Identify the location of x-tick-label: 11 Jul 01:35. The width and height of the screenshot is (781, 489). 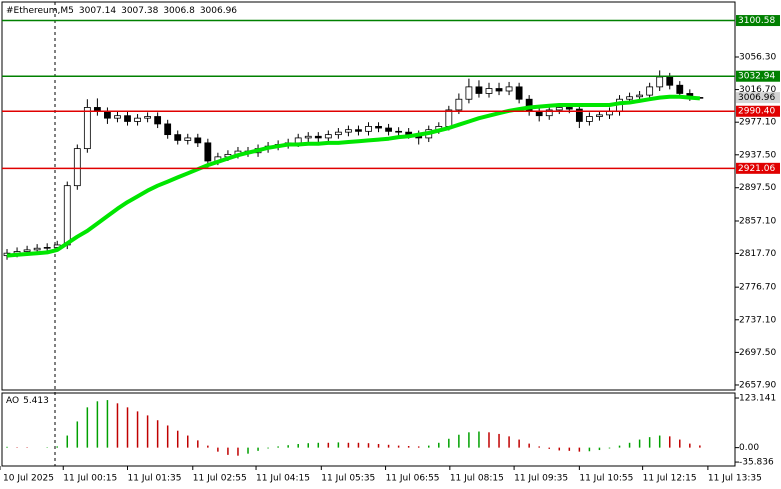
(155, 479).